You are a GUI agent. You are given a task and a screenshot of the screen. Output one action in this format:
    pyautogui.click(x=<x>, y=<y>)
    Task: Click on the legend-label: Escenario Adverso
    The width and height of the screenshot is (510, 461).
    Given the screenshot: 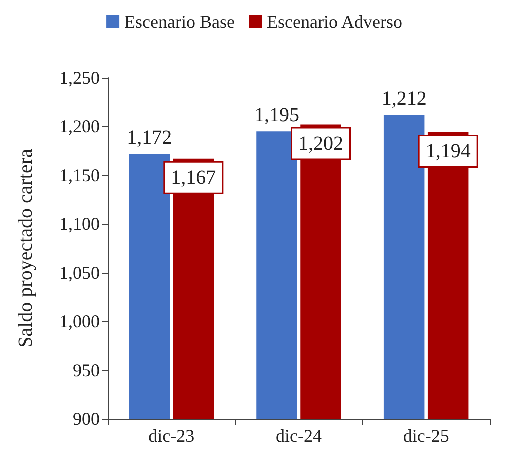 What is the action you would take?
    pyautogui.click(x=334, y=22)
    